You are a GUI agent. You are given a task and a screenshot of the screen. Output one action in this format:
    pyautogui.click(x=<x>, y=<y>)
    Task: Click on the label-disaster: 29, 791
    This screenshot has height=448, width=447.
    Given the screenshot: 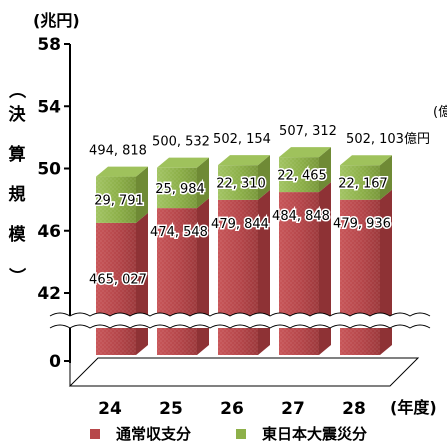 What is the action you would take?
    pyautogui.click(x=119, y=201)
    